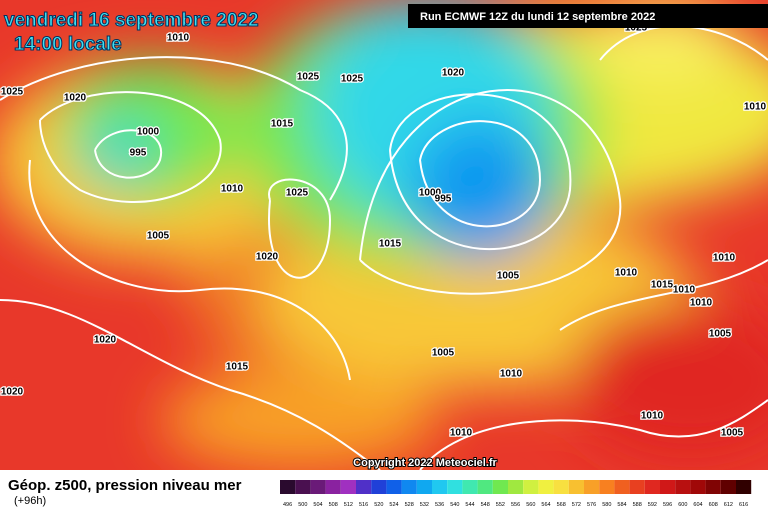 The image size is (768, 517). Describe the element at coordinates (348, 505) in the screenshot. I see `scale-label: 512` at that location.